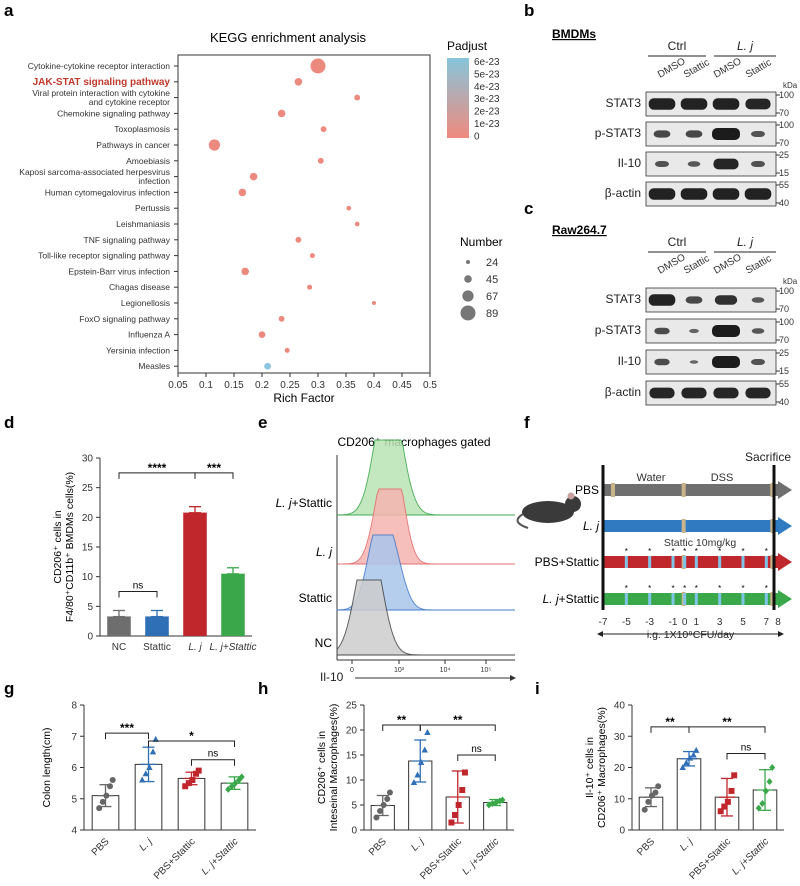 The height and width of the screenshot is (886, 800). What do you see at coordinates (148, 161) in the screenshot?
I see `kegg-pathway-label: Amoebiasis` at bounding box center [148, 161].